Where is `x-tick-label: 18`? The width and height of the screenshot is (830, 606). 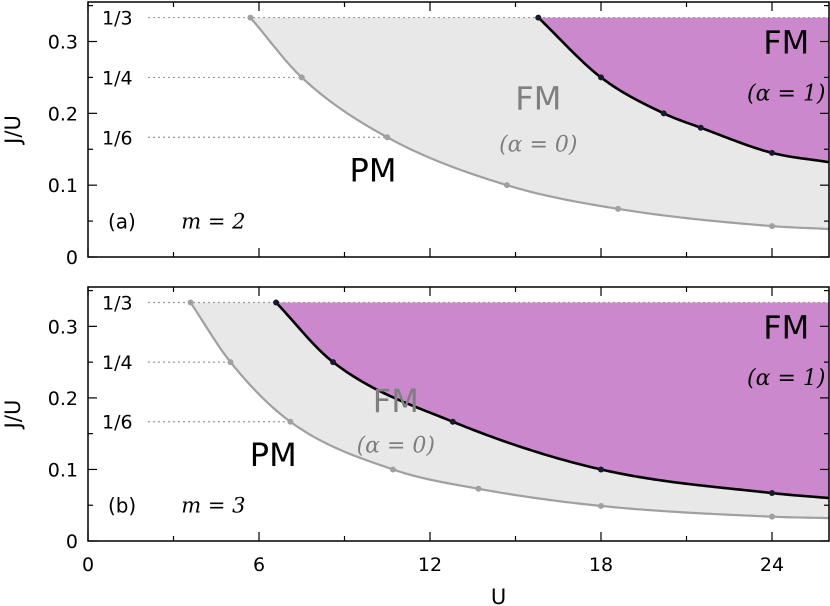 x-tick-label: 18 is located at coordinates (601, 565).